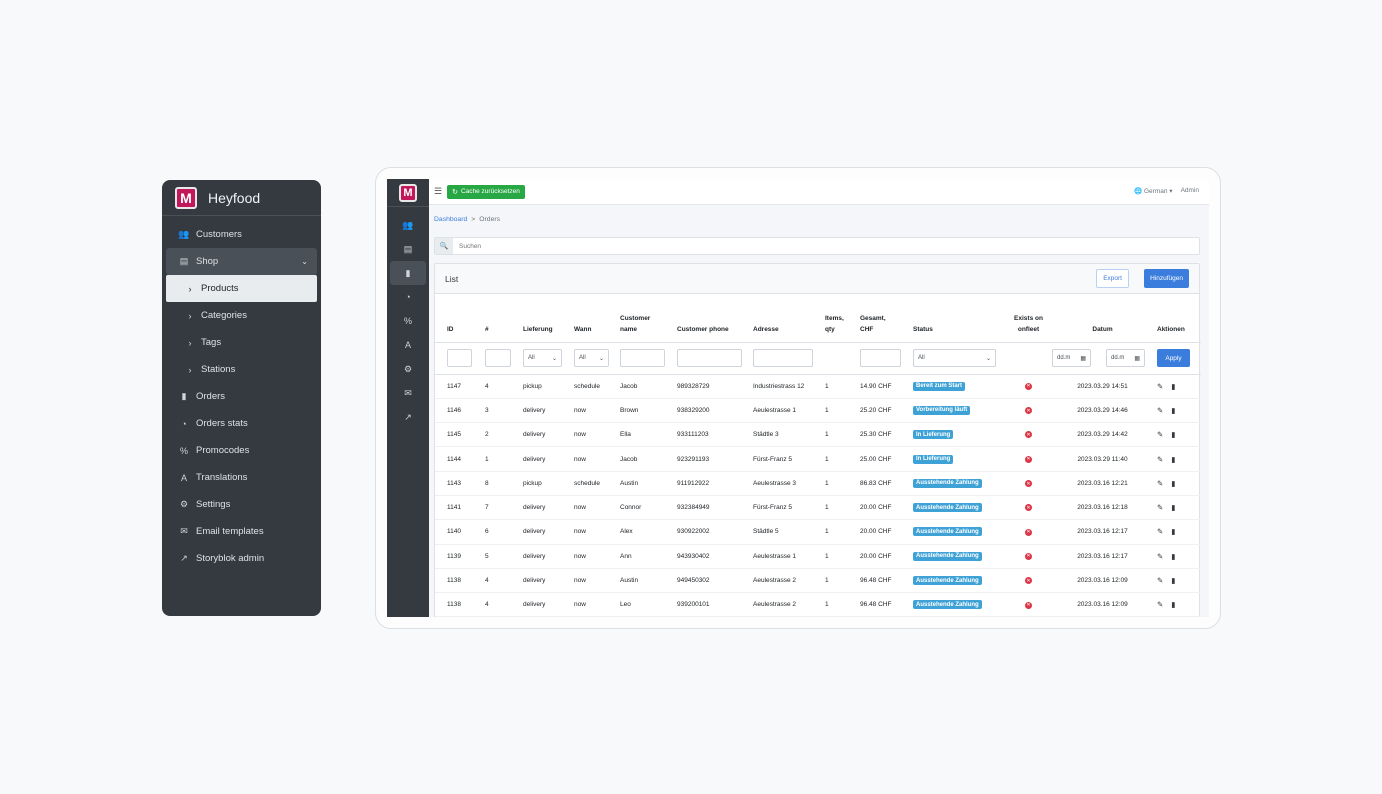  Describe the element at coordinates (715, 318) in the screenshot. I see `col-header: Customer phone` at that location.